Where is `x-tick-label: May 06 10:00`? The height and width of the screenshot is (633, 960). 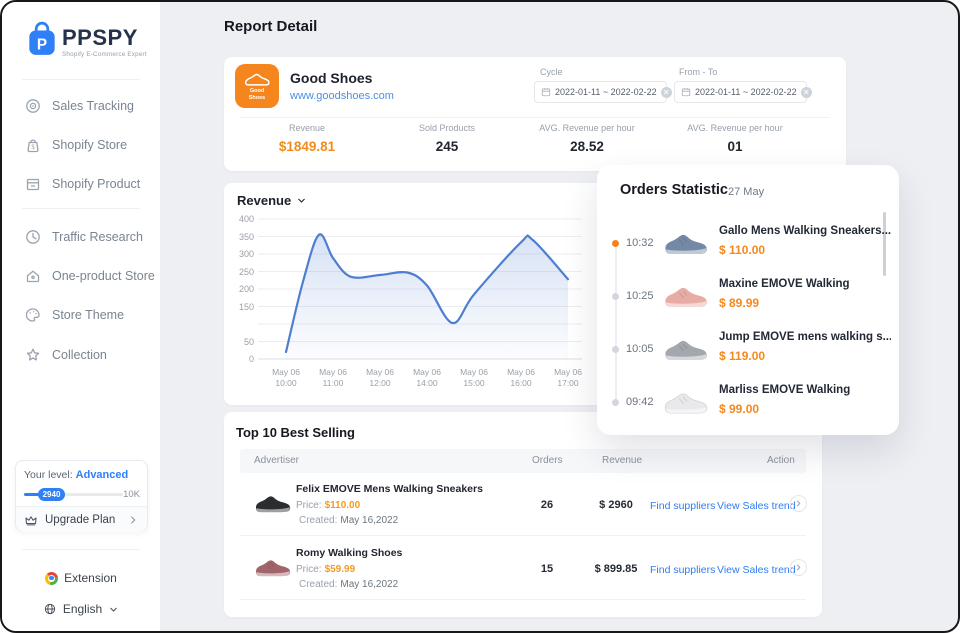 x-tick-label: May 06 10:00 is located at coordinates (286, 378).